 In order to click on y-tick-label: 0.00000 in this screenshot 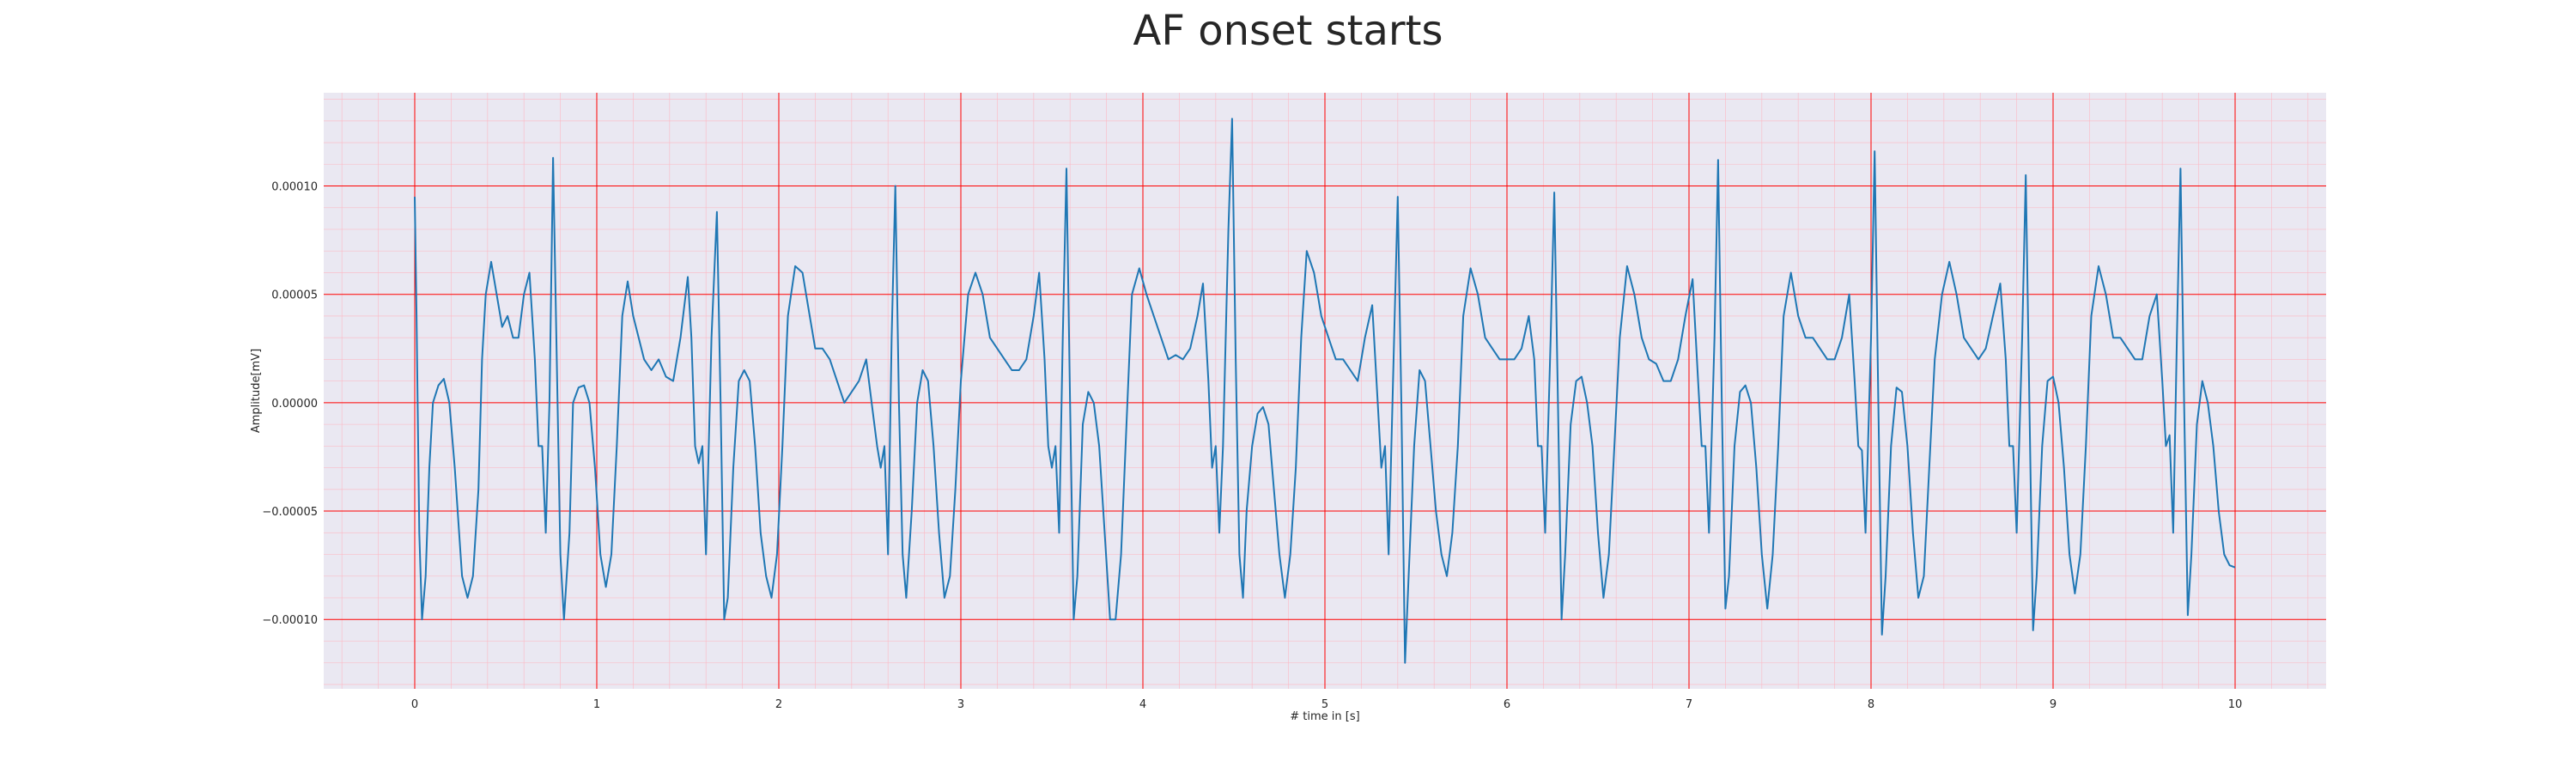, I will do `click(294, 404)`.